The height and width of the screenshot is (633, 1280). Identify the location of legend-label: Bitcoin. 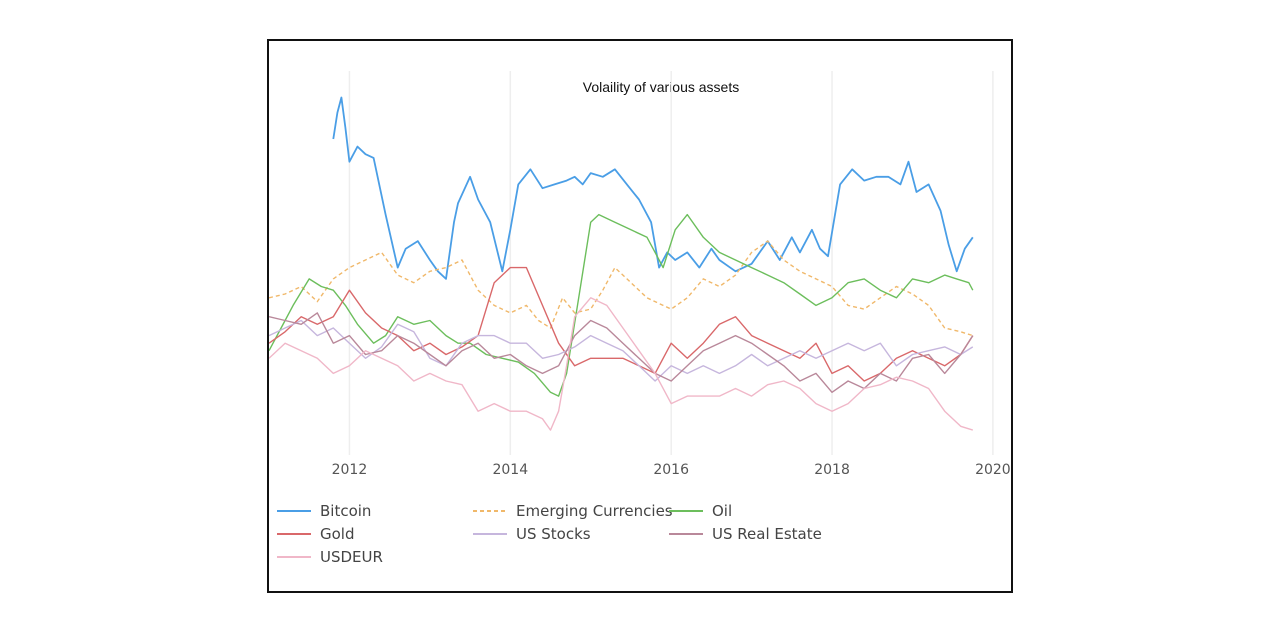
(345, 511).